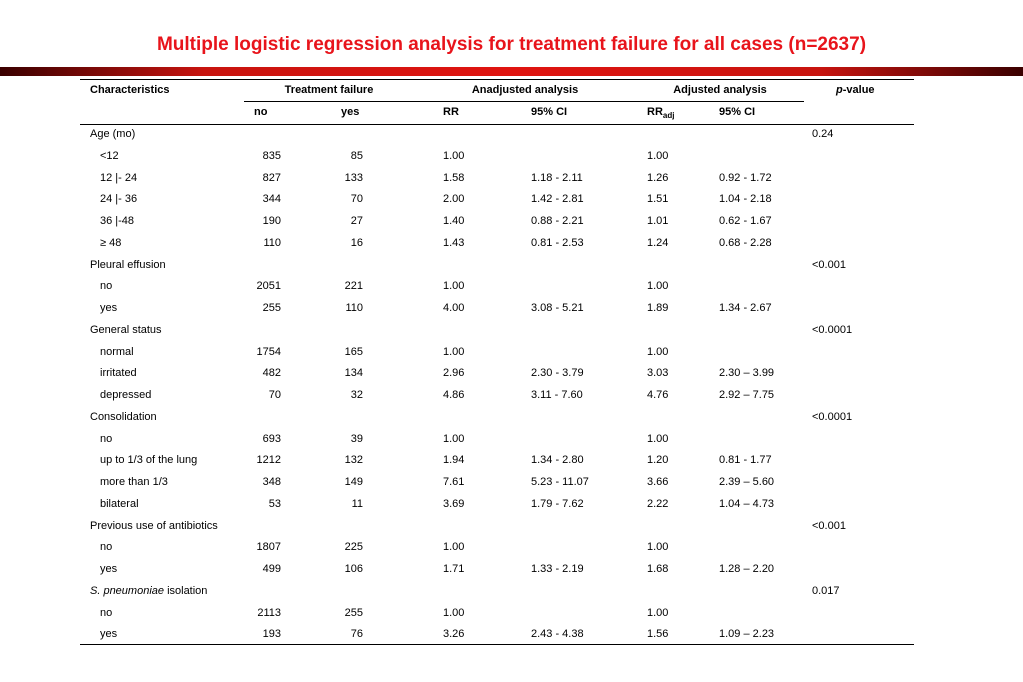 This screenshot has width=1023, height=682. What do you see at coordinates (497, 124) in the screenshot?
I see `header-bottom-rule` at bounding box center [497, 124].